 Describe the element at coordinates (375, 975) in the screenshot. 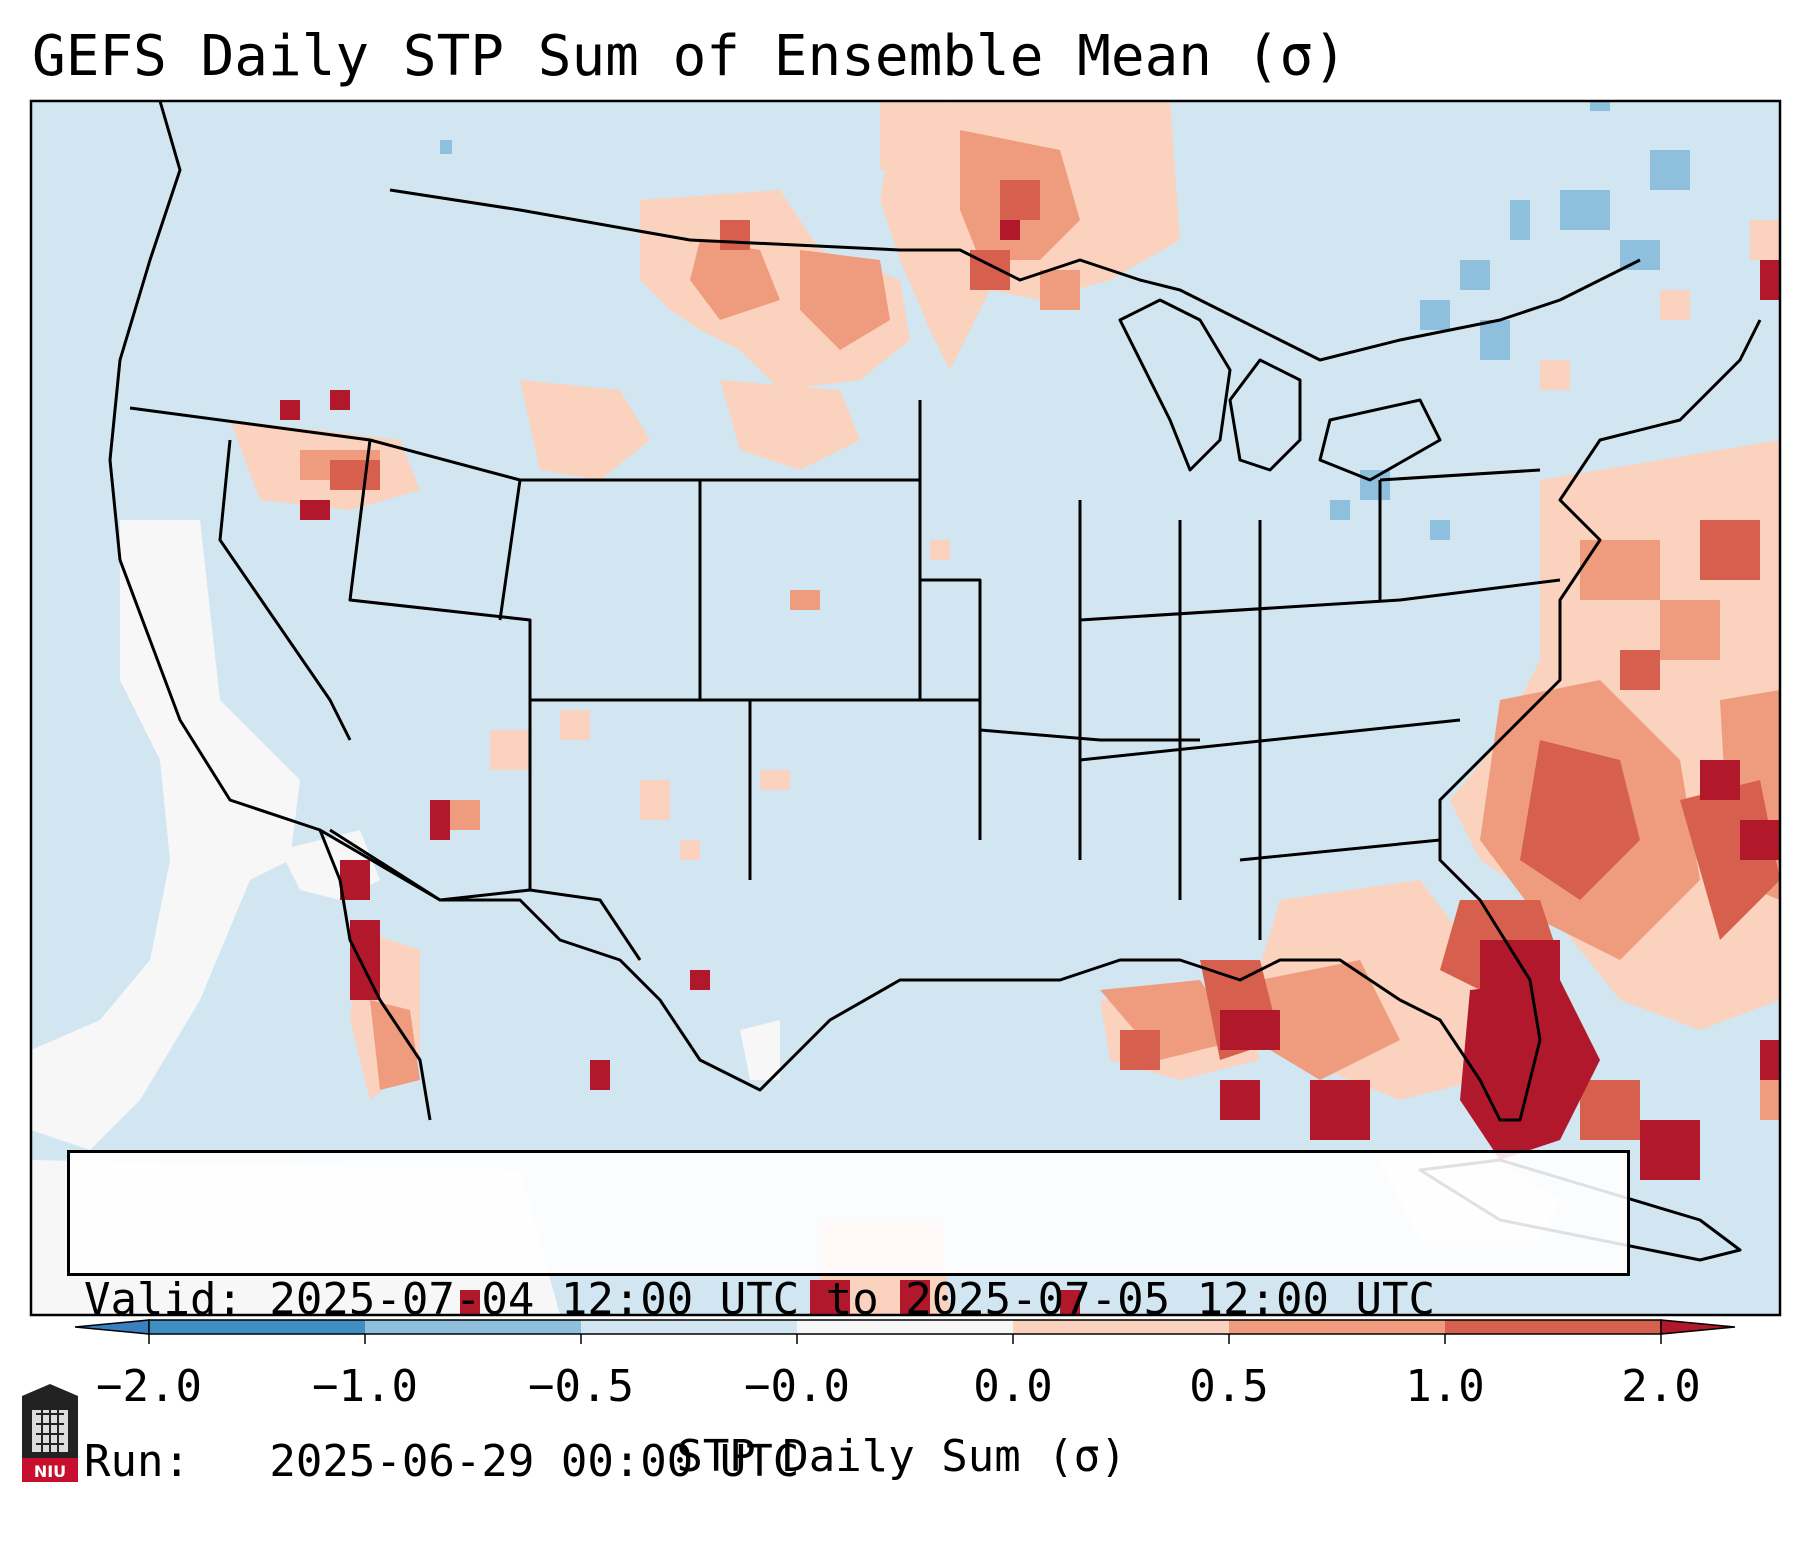

I see `baja-california` at that location.